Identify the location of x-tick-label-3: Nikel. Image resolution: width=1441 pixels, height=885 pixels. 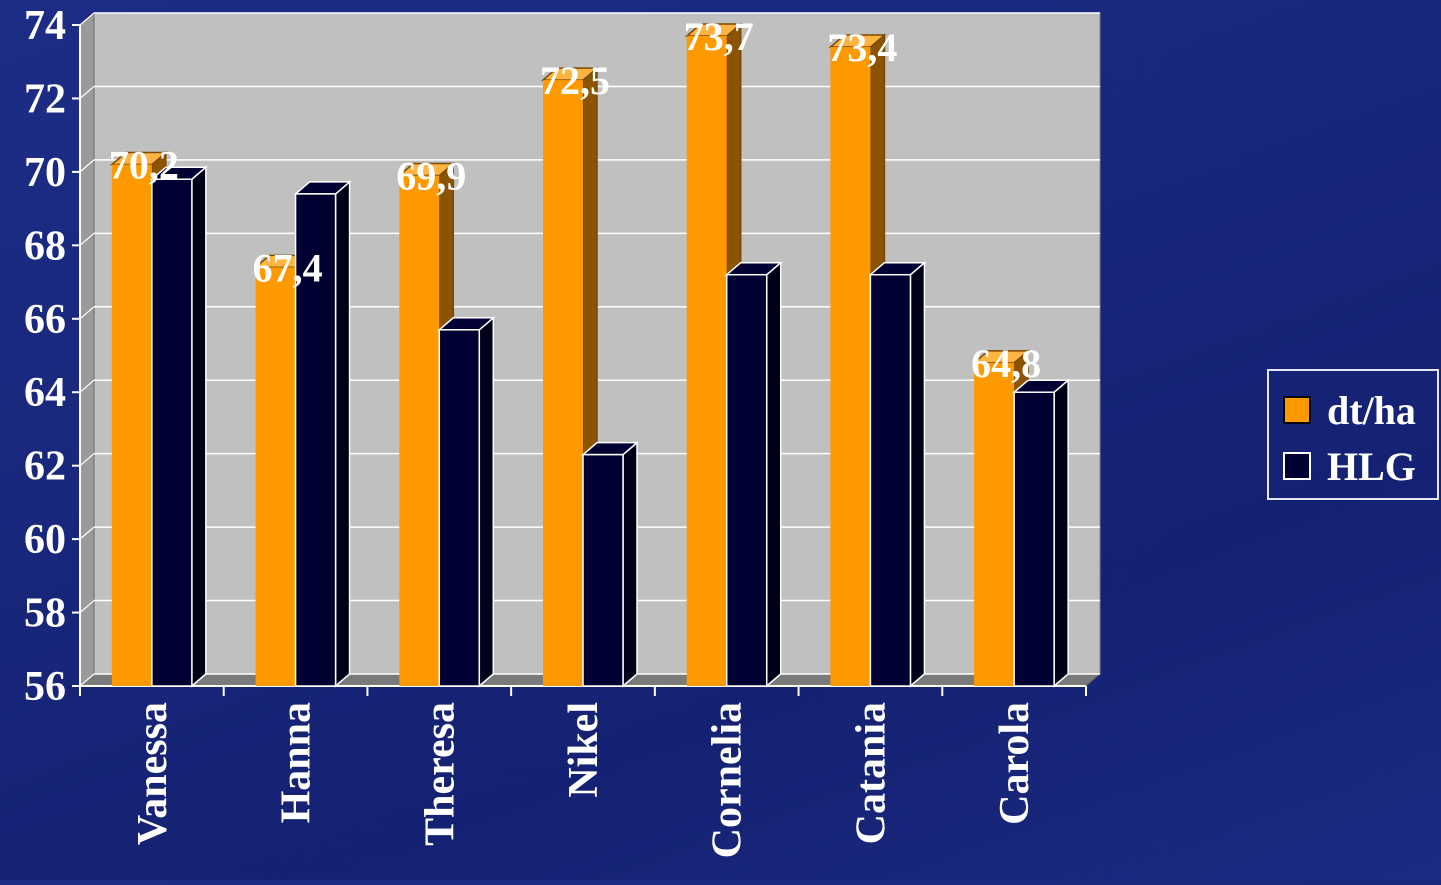
(584, 750).